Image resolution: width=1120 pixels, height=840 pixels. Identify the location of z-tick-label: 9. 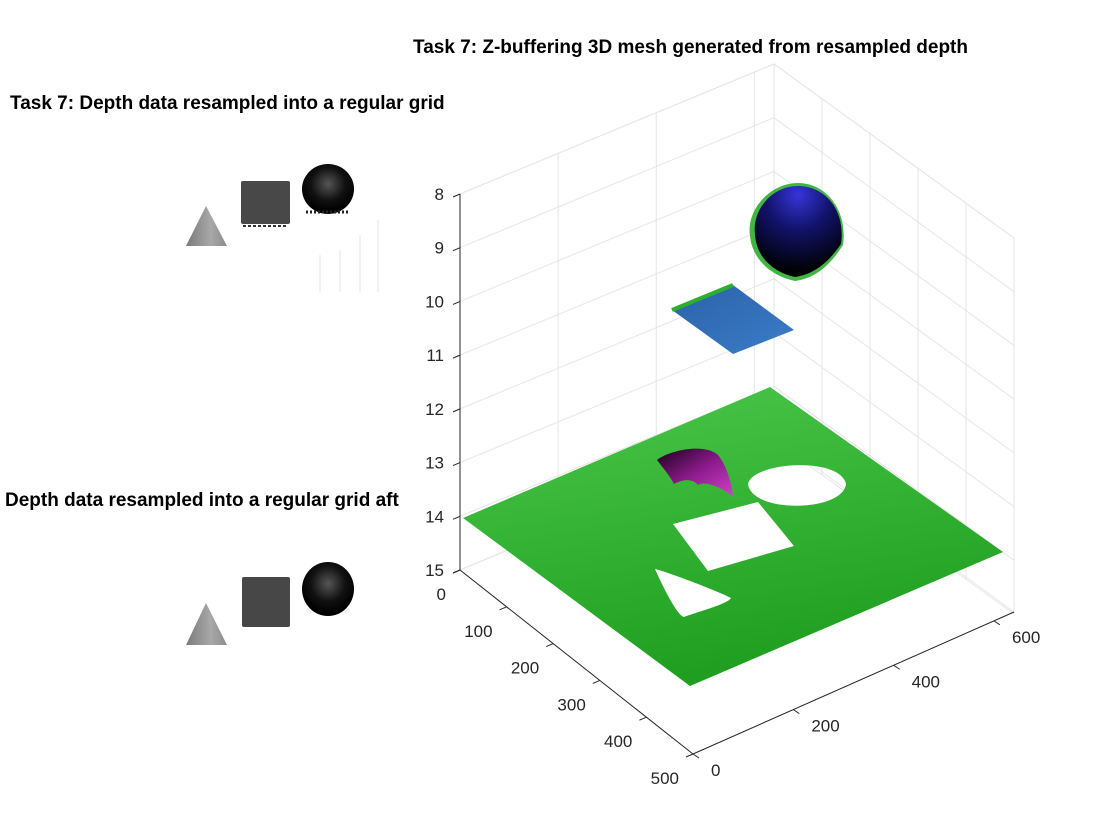
(439, 248).